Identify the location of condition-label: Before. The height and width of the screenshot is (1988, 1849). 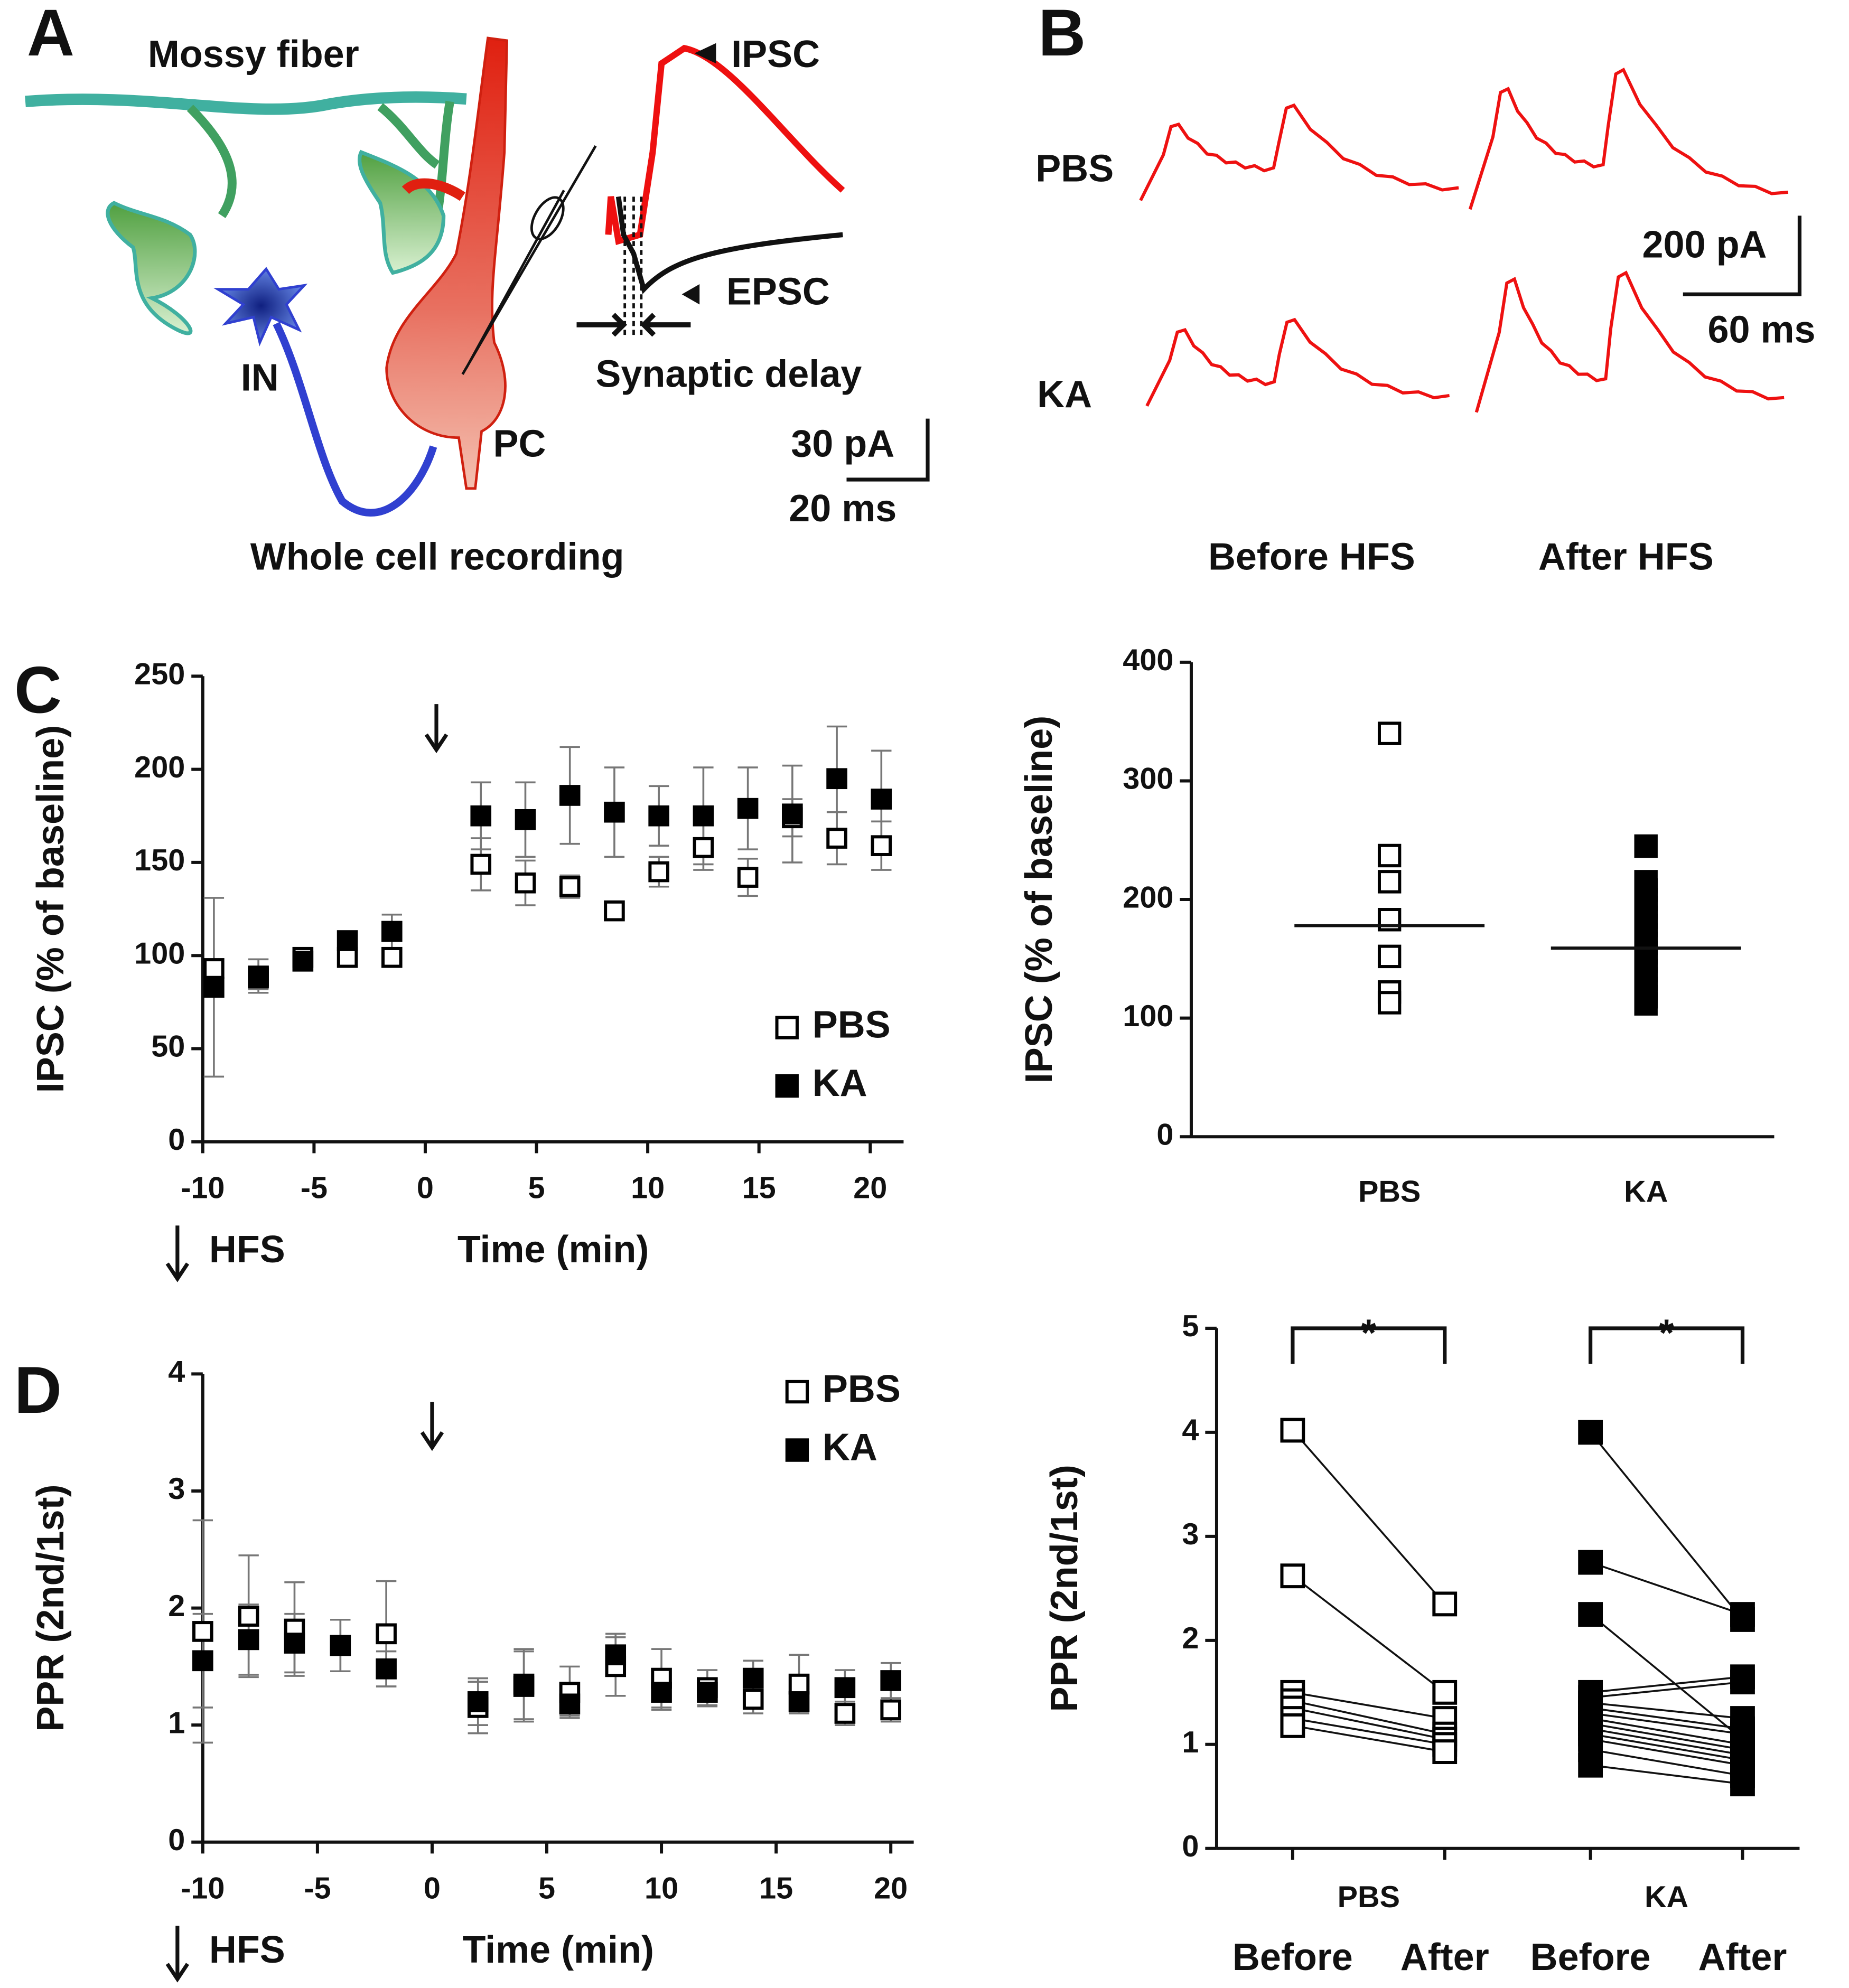
(1292, 1957).